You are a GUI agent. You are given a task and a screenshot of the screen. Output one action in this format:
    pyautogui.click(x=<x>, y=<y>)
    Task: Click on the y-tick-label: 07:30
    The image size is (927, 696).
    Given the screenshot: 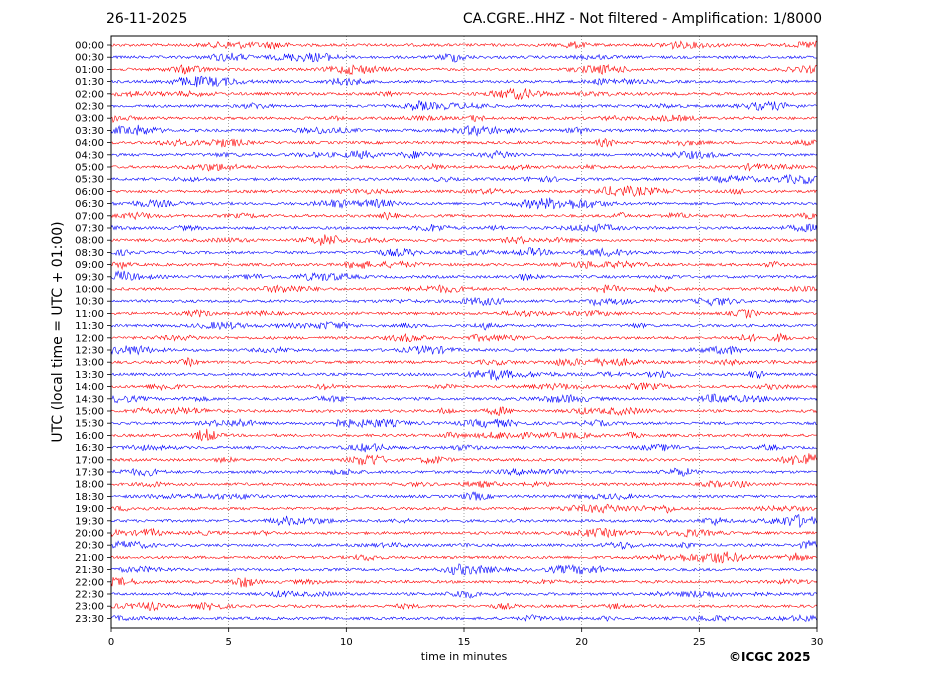 What is the action you would take?
    pyautogui.click(x=89, y=229)
    